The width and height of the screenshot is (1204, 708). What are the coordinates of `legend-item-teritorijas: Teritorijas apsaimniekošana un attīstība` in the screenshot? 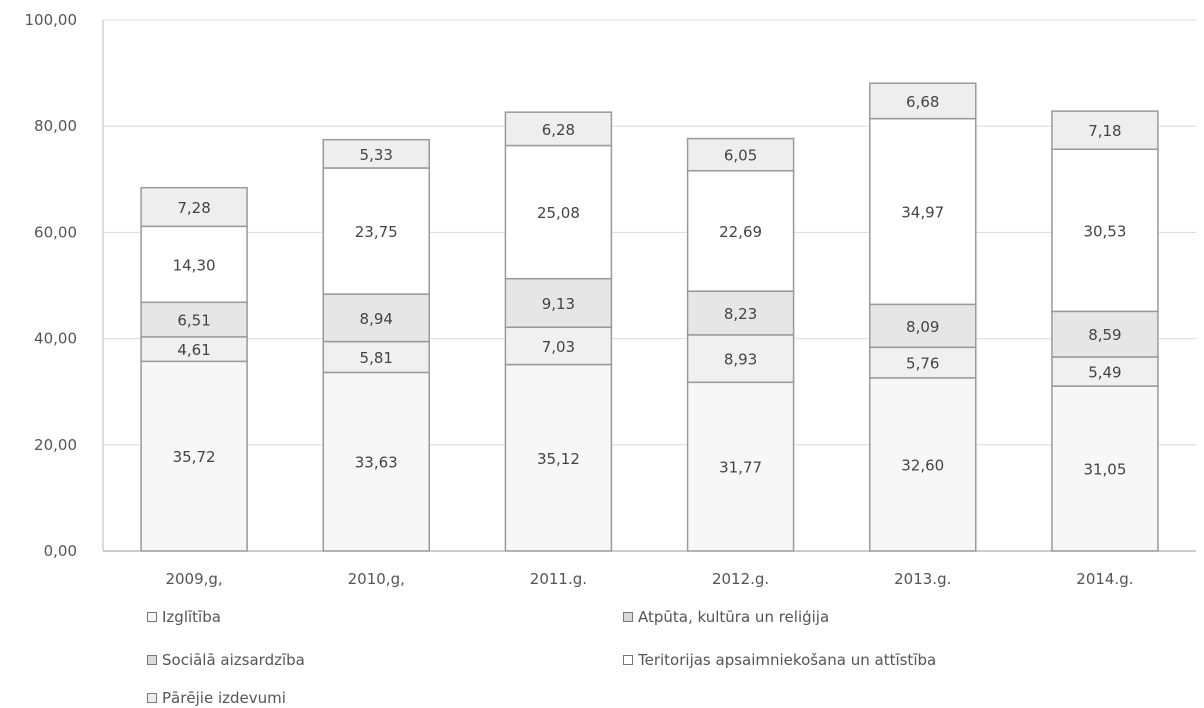 It's located at (779, 660).